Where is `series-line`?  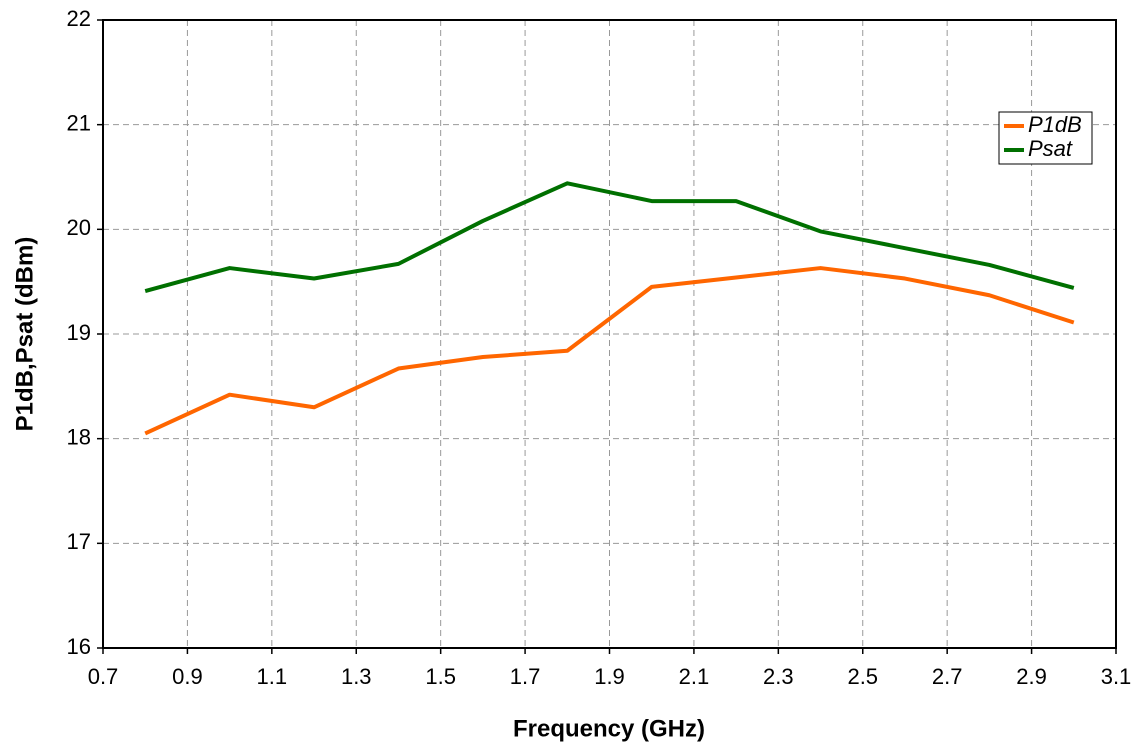 series-line is located at coordinates (609, 237).